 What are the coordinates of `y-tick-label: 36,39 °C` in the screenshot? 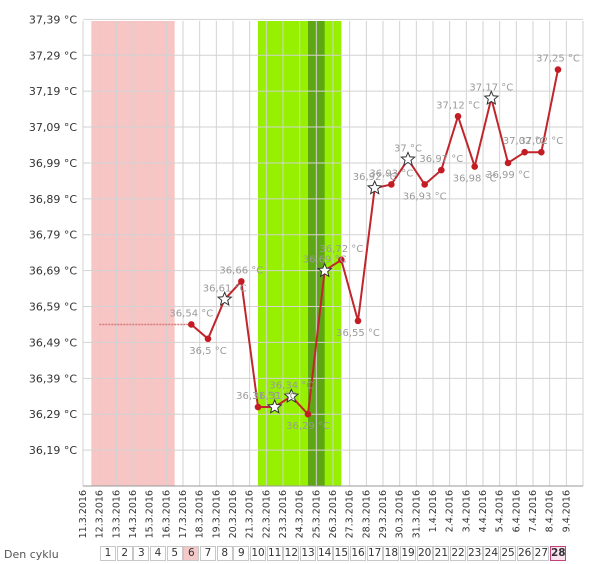 It's located at (53, 378).